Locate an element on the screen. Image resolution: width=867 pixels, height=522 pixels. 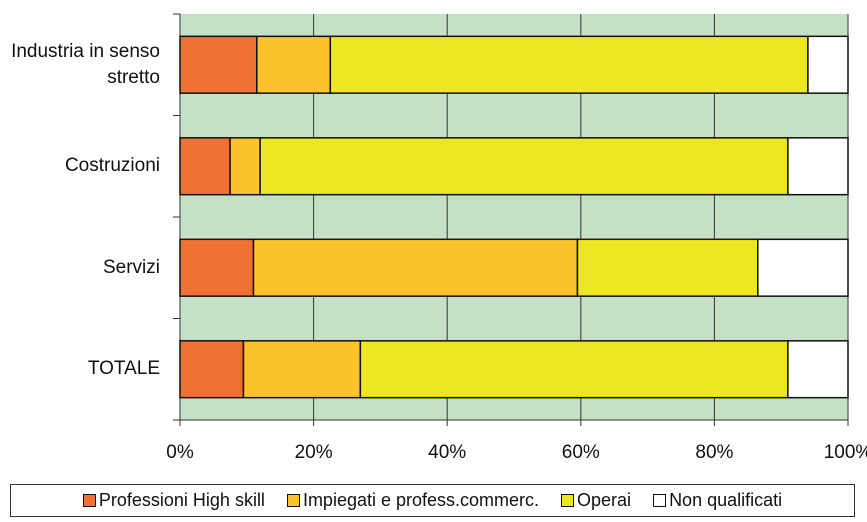
legend-item: Impiegati e profess.commerc. is located at coordinates (413, 500).